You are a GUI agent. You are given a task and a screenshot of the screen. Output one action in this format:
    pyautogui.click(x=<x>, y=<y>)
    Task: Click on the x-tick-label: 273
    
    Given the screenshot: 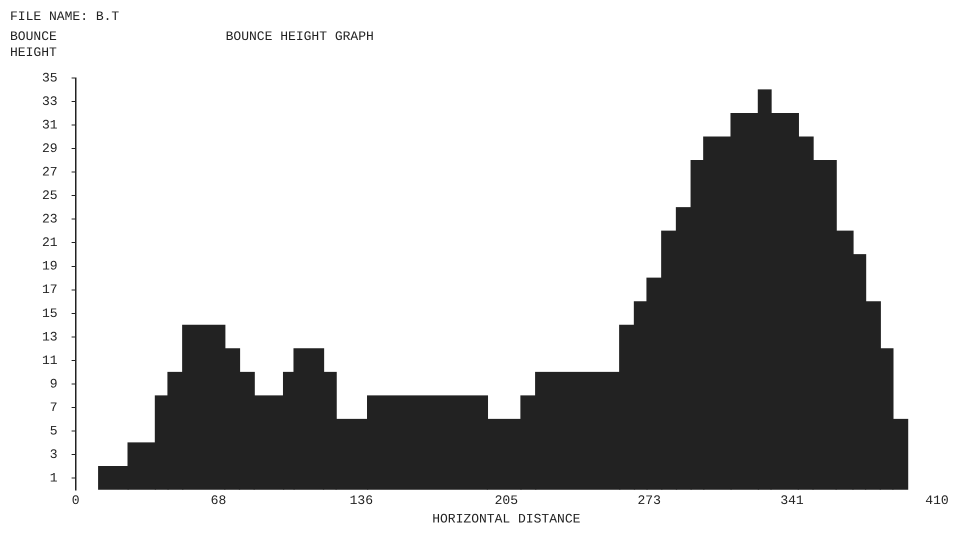 What is the action you would take?
    pyautogui.click(x=649, y=500)
    